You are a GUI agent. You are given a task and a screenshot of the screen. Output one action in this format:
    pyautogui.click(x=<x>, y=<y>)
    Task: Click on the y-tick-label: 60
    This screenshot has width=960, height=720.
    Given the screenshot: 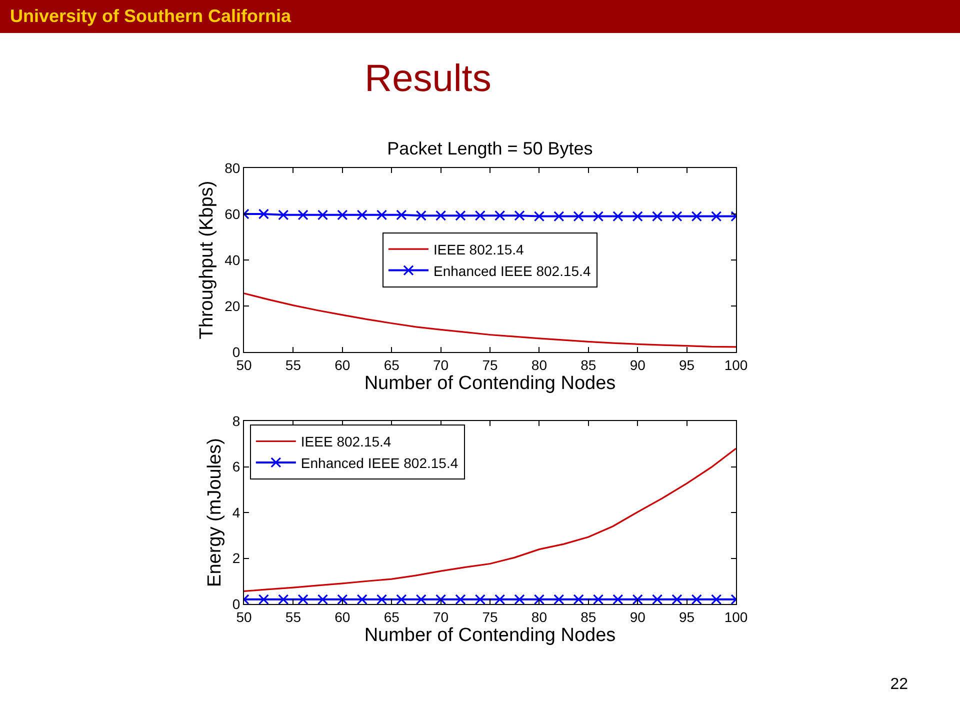 What is the action you would take?
    pyautogui.click(x=232, y=214)
    